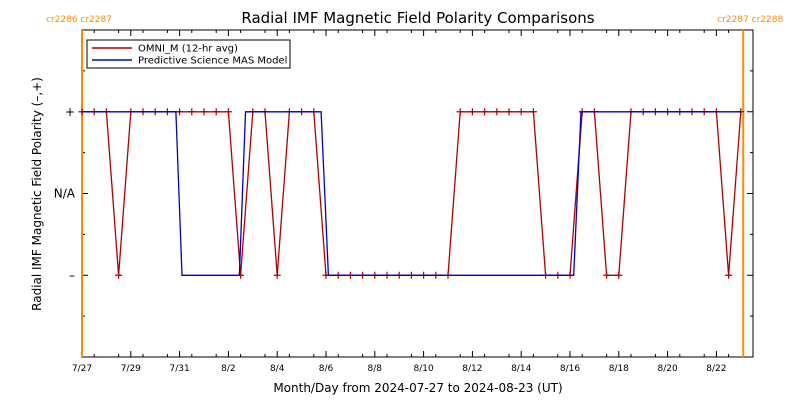  I want to click on x-tick-label: 8/12, so click(472, 369).